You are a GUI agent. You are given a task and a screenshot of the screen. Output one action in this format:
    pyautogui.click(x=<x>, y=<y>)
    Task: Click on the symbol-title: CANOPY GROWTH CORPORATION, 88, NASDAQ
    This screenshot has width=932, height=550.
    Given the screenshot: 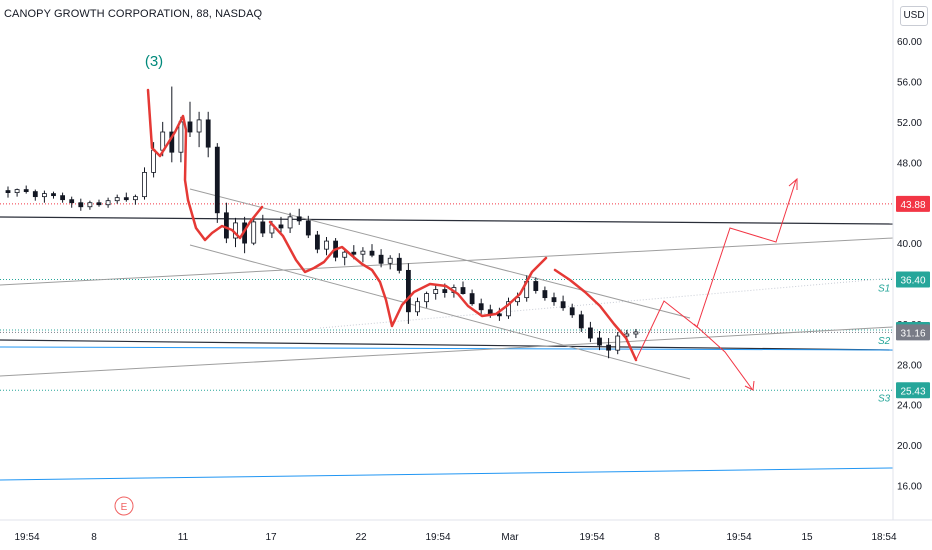 What is the action you would take?
    pyautogui.click(x=133, y=14)
    